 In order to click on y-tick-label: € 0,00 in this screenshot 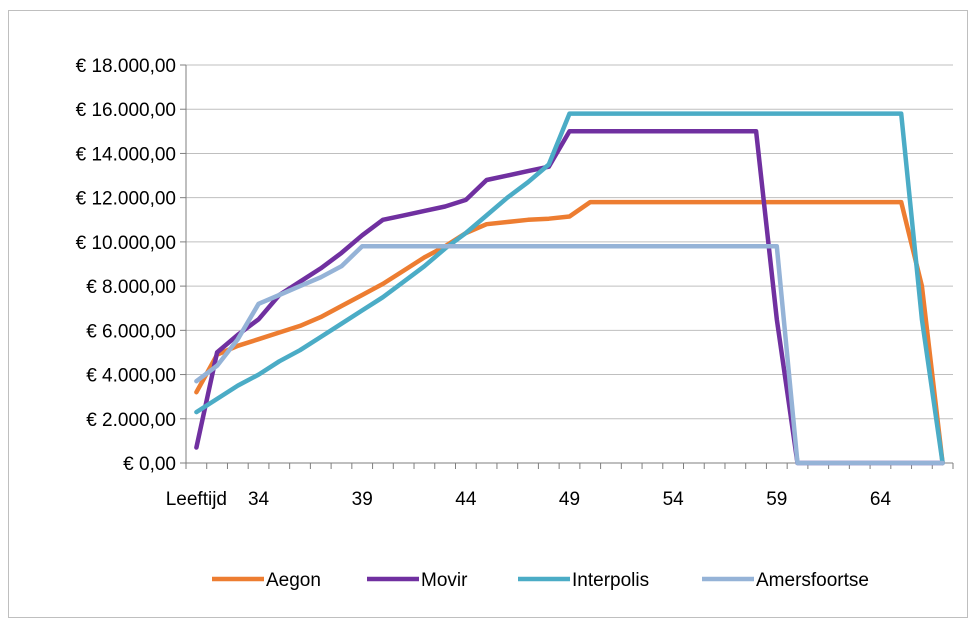, I will do `click(149, 464)`.